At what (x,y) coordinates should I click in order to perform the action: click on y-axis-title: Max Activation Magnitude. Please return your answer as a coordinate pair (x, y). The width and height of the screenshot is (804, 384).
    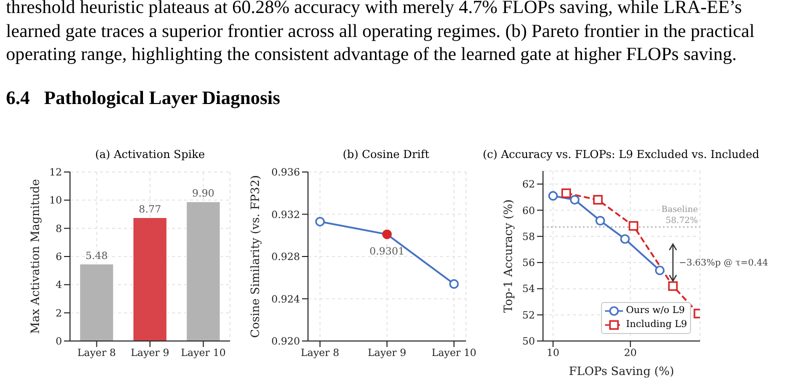
    Looking at the image, I should click on (35, 256).